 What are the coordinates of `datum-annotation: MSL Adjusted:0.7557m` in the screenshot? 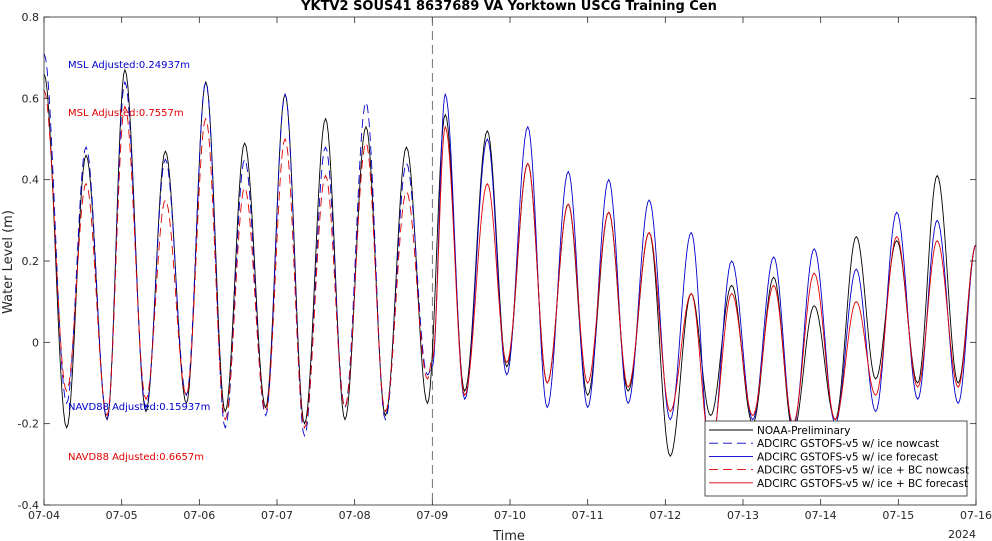 It's located at (126, 113).